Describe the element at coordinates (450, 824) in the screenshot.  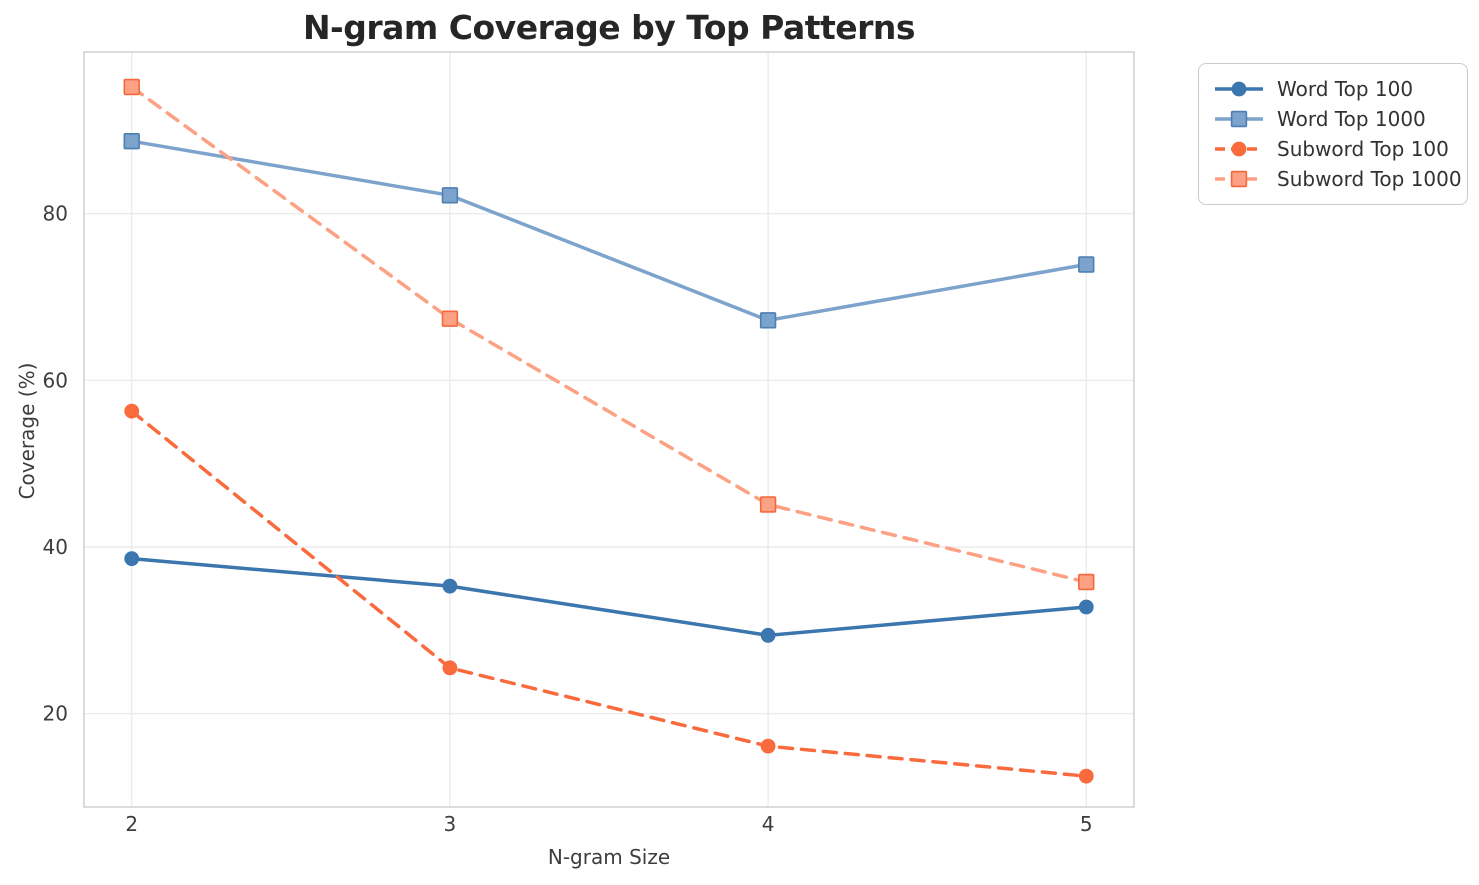
I see `x-tick-label: 3` at that location.